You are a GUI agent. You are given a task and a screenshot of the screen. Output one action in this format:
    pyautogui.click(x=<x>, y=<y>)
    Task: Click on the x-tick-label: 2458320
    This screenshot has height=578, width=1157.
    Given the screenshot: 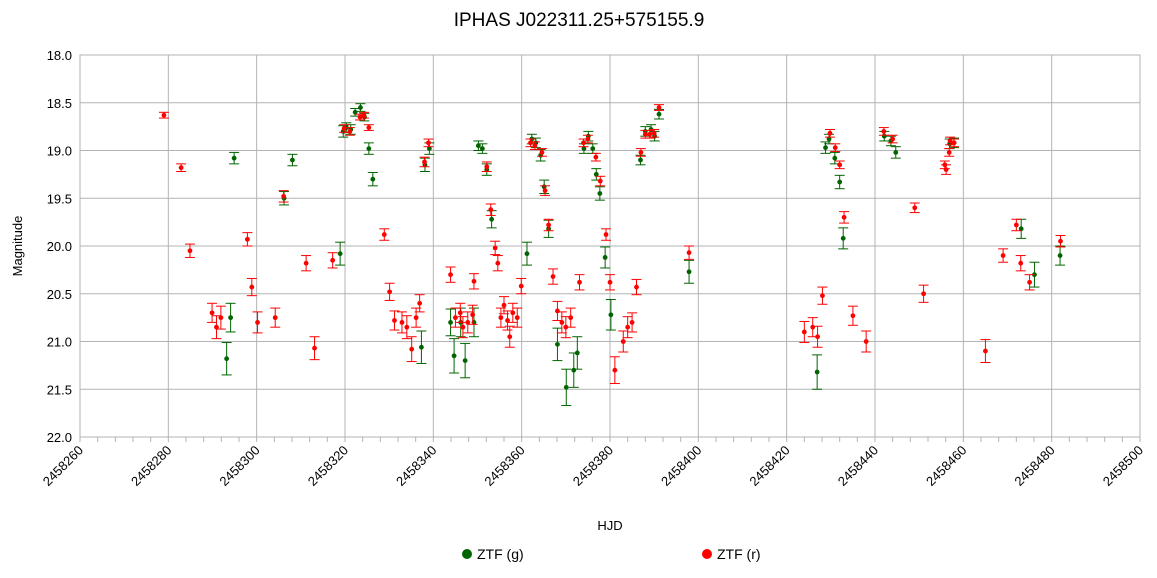 What is the action you would take?
    pyautogui.click(x=328, y=466)
    